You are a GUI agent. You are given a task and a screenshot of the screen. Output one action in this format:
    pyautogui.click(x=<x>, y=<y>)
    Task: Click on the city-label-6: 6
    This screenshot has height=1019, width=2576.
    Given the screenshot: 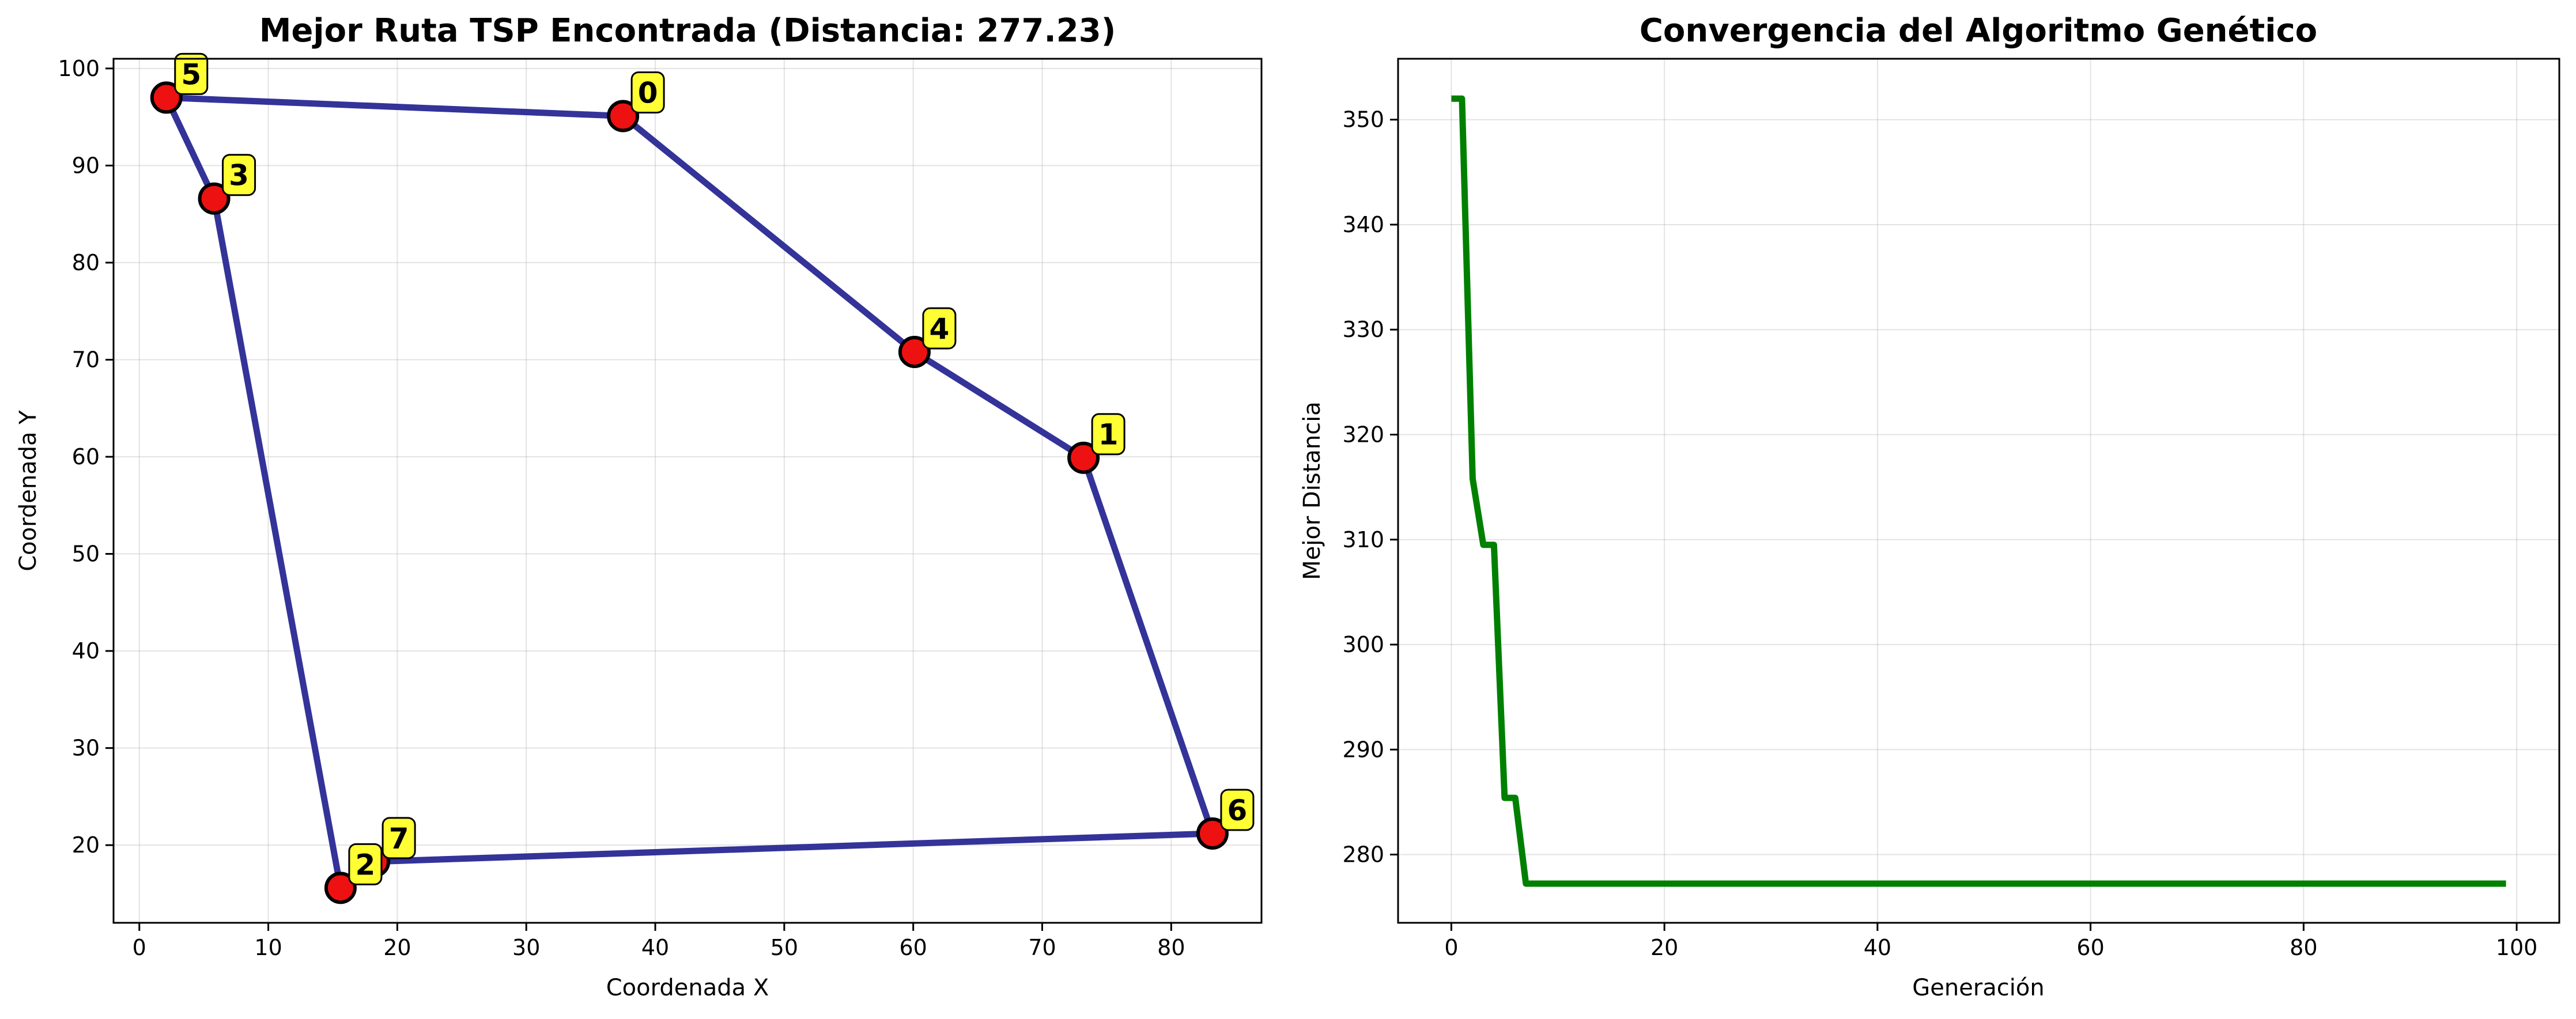 What is the action you would take?
    pyautogui.click(x=1237, y=810)
    